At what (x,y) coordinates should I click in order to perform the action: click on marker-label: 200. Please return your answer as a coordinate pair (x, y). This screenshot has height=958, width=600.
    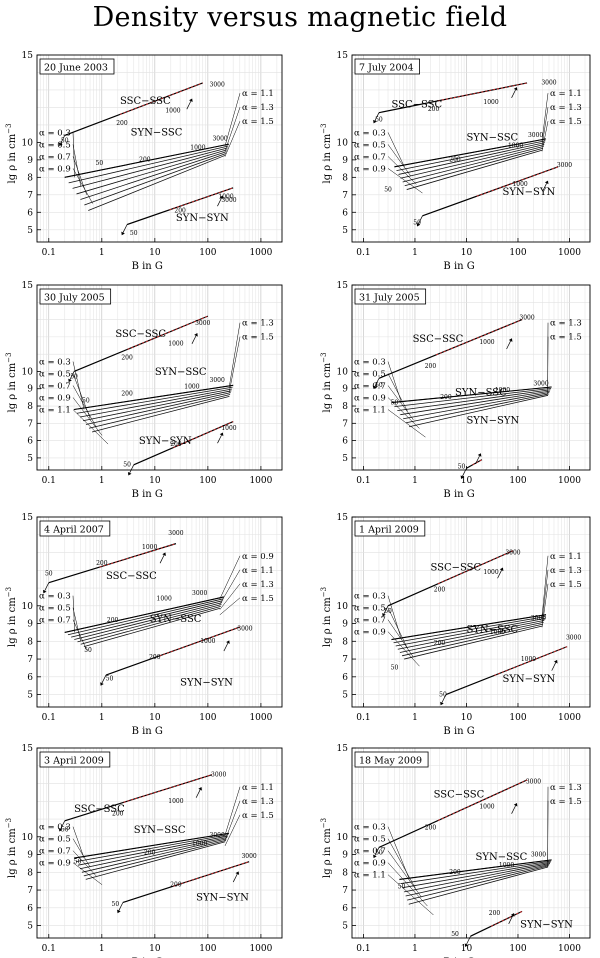
    Looking at the image, I should click on (180, 210).